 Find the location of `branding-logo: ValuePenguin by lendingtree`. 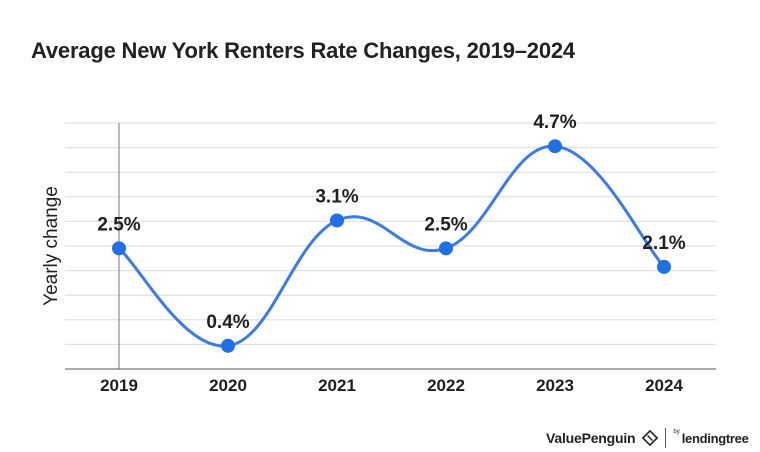

branding-logo: ValuePenguin by lendingtree is located at coordinates (647, 438).